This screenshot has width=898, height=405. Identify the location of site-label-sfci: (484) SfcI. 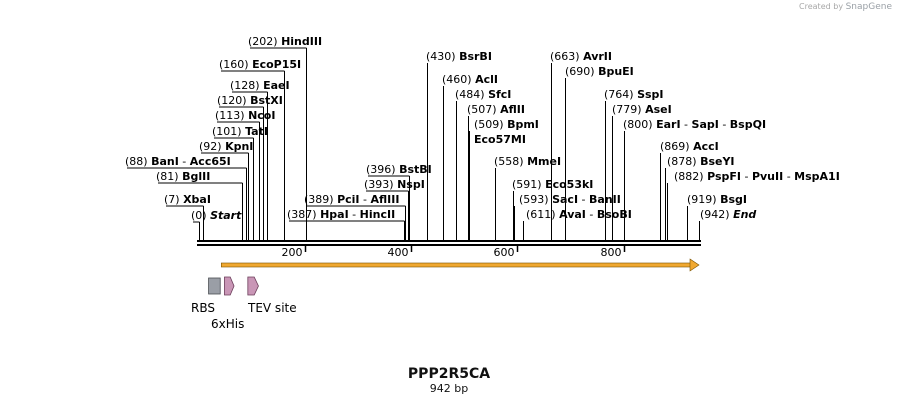
(483, 94).